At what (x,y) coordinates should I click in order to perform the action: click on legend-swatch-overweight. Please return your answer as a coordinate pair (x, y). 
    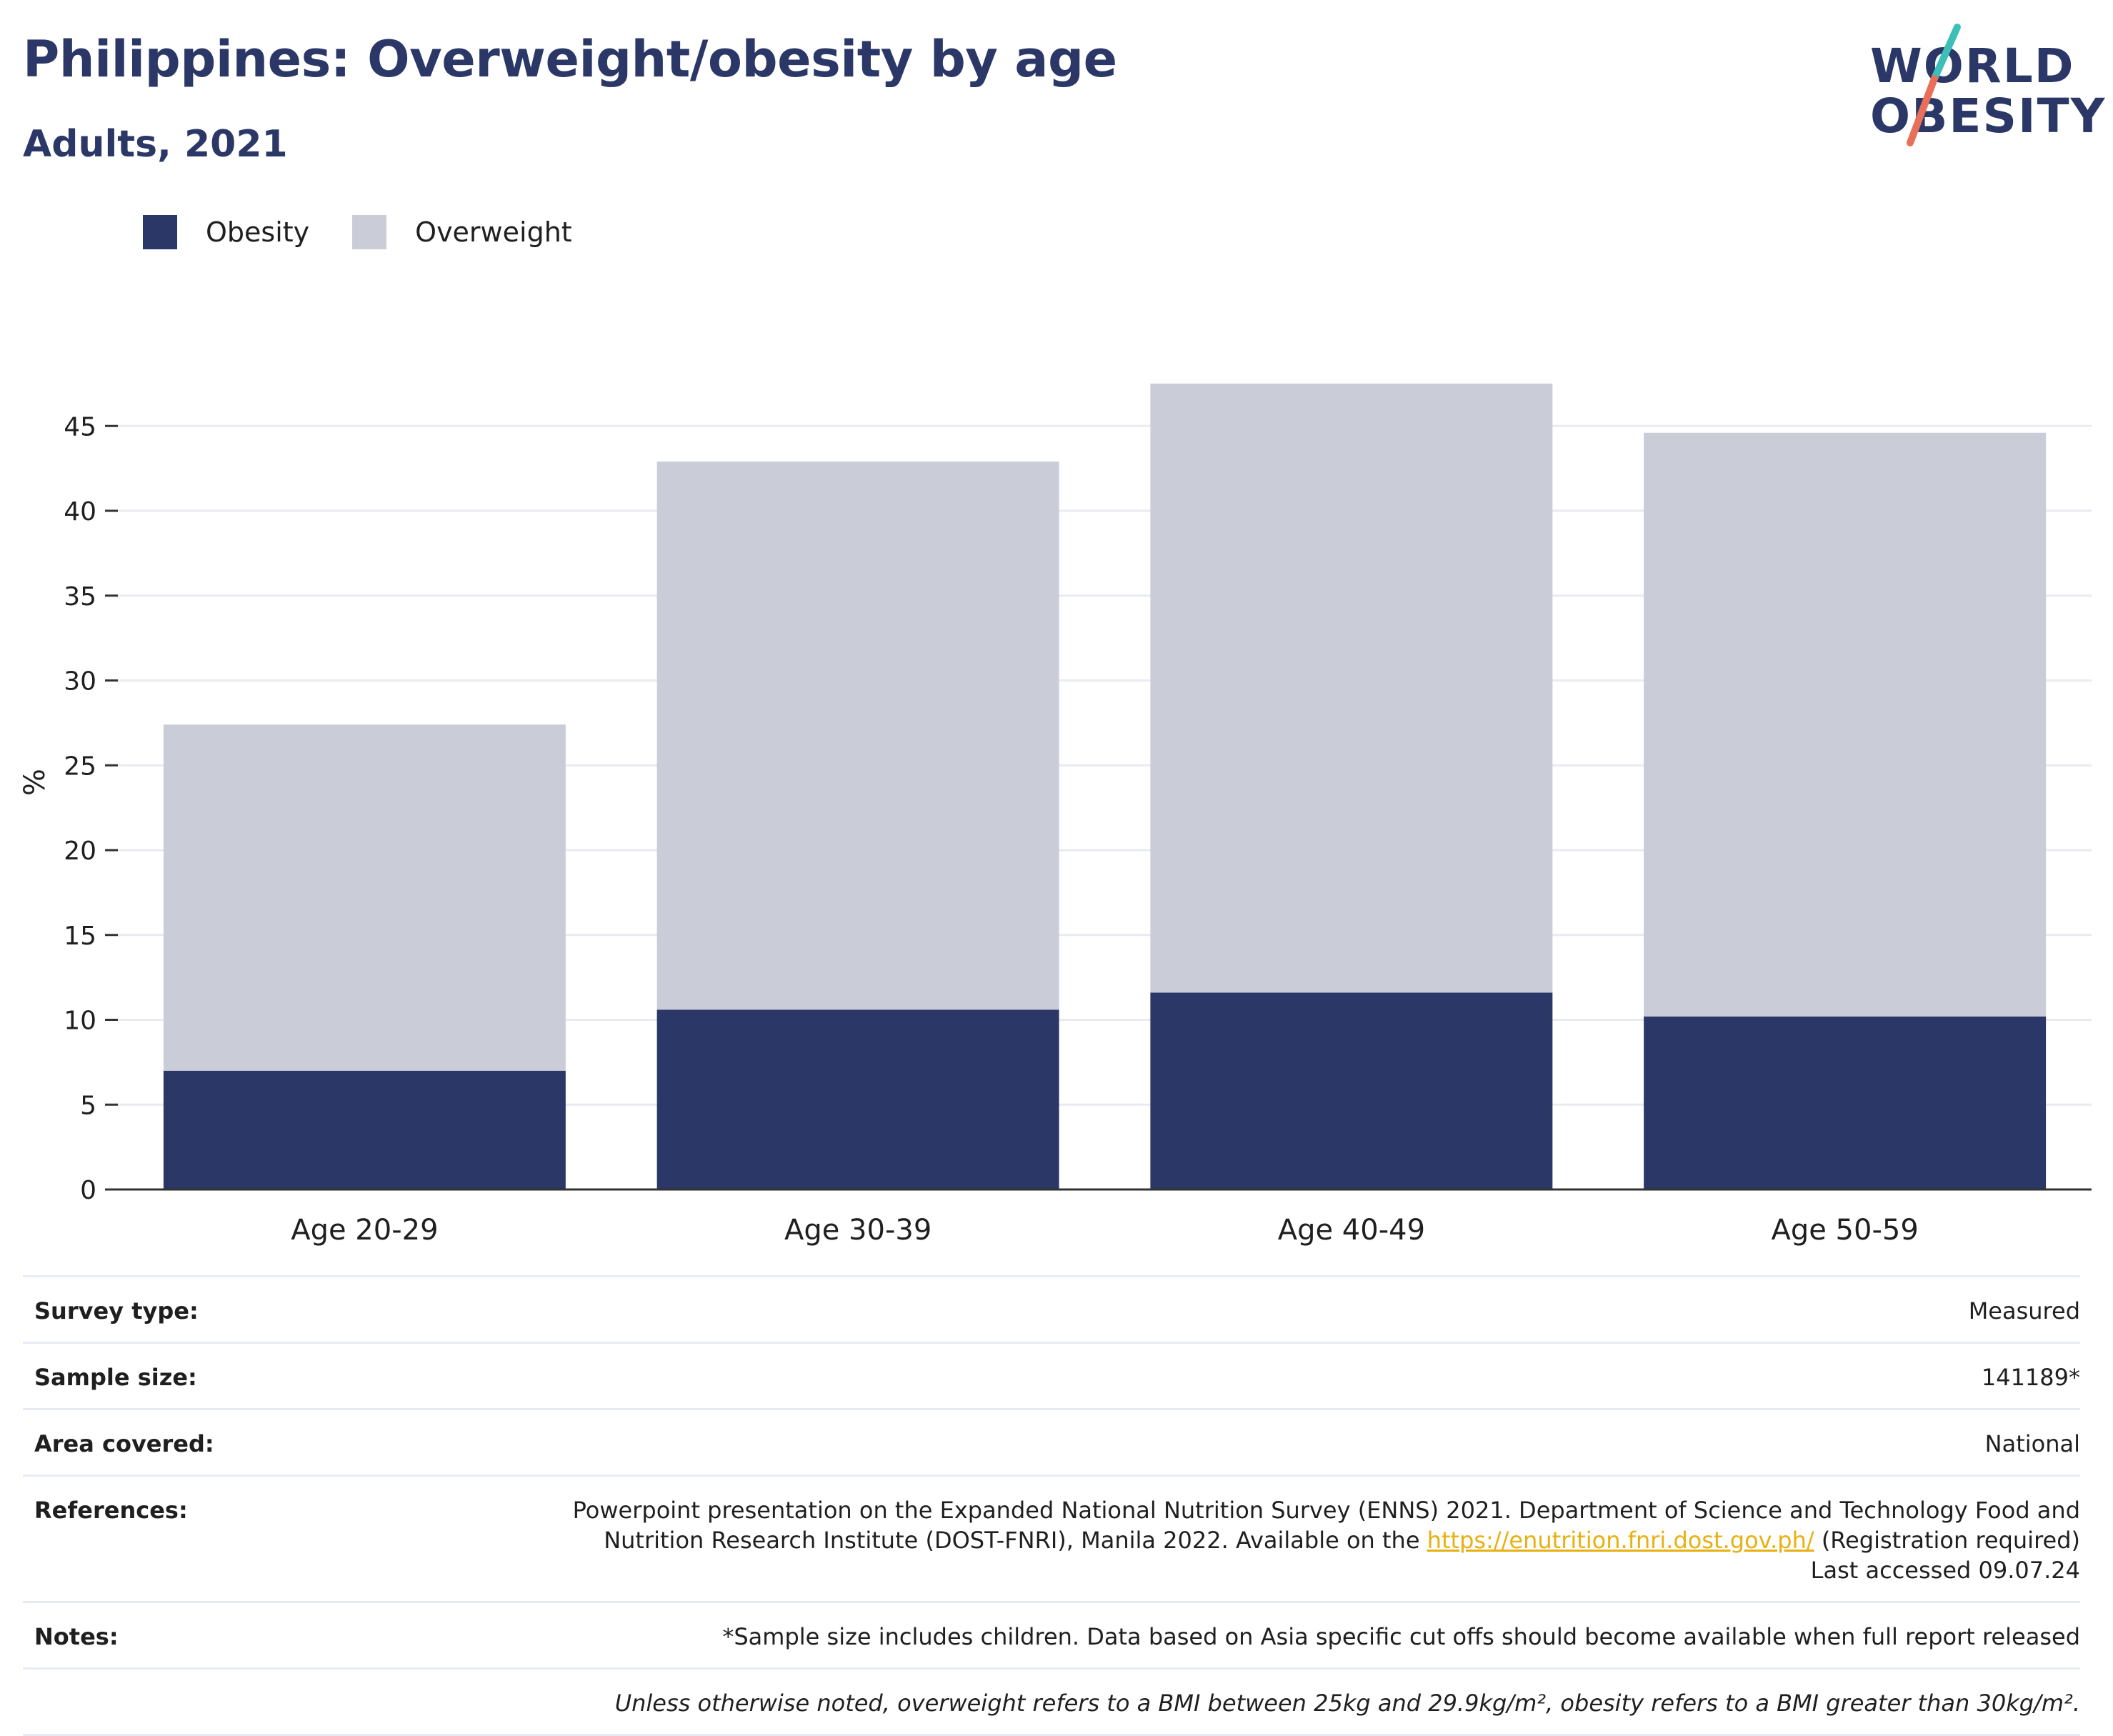
    Looking at the image, I should click on (369, 232).